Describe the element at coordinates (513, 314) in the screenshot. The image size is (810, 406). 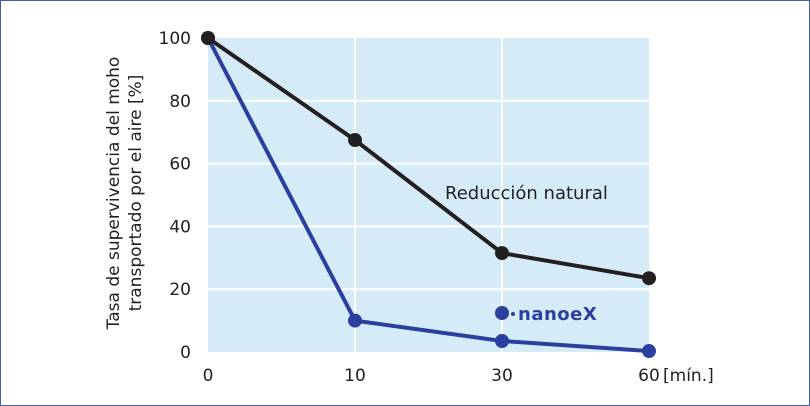
I see `logo-small-dot-icon` at that location.